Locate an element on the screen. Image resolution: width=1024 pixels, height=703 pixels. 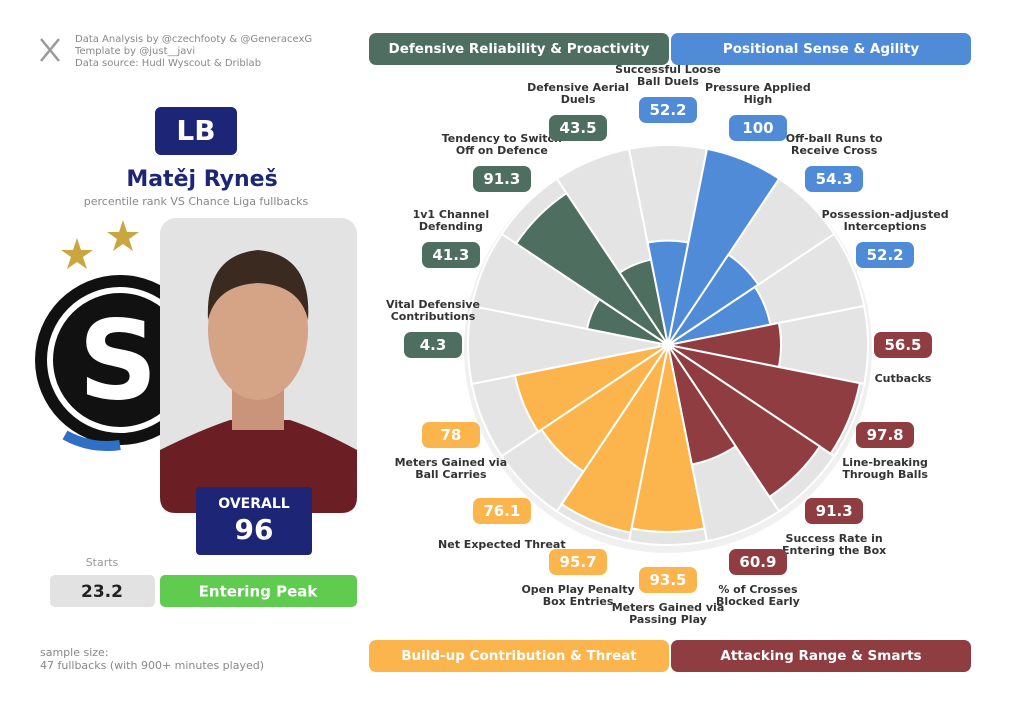
category-label: Vital Defensive Contributions is located at coordinates (433, 310).